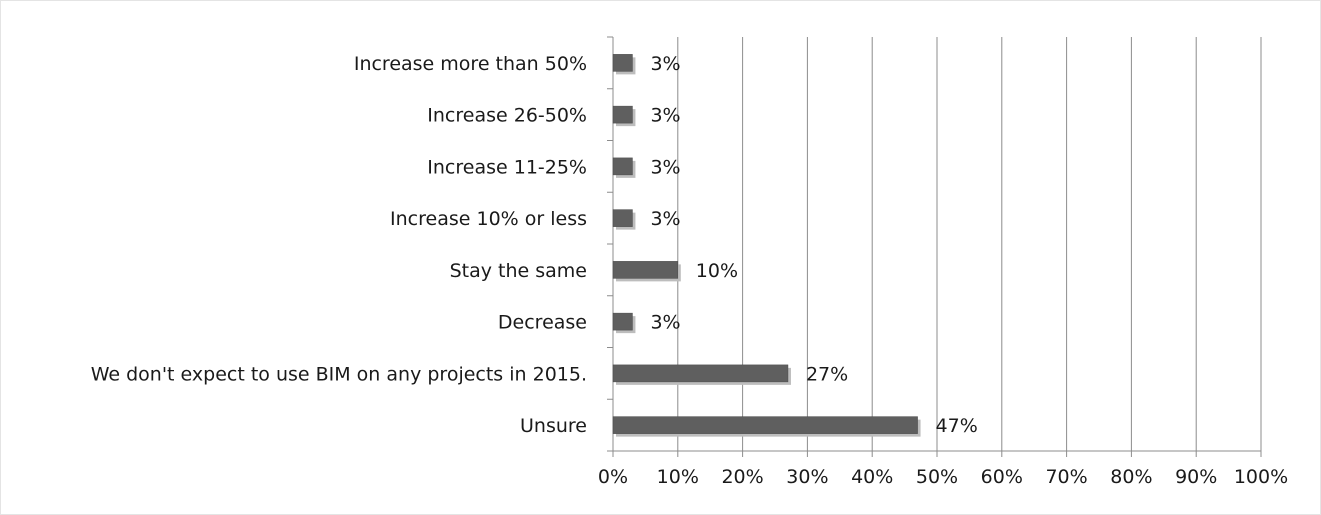  Describe the element at coordinates (507, 116) in the screenshot. I see `category-label: Increase 26-50%` at that location.